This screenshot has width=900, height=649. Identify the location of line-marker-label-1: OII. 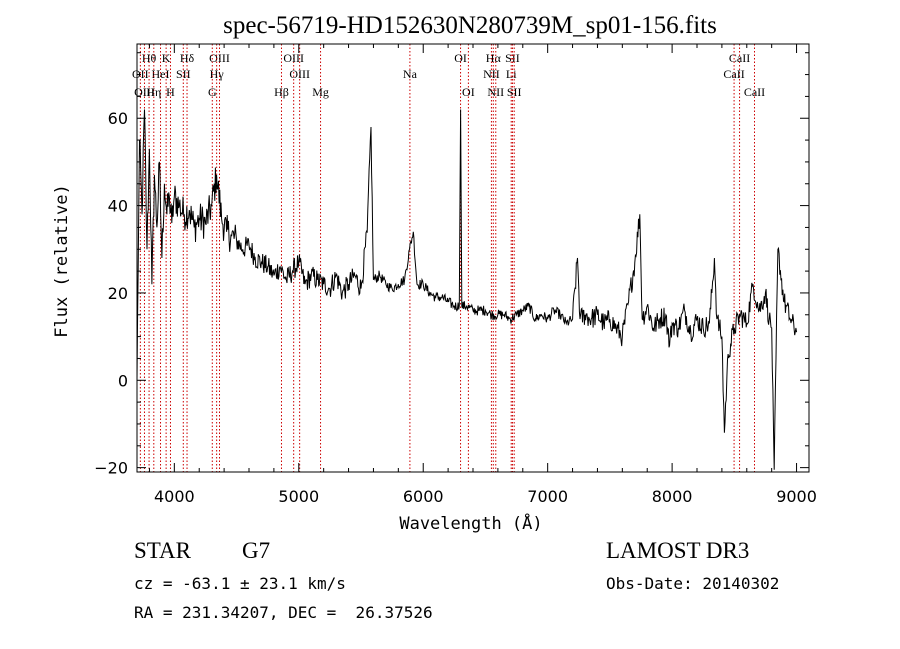
(140, 74).